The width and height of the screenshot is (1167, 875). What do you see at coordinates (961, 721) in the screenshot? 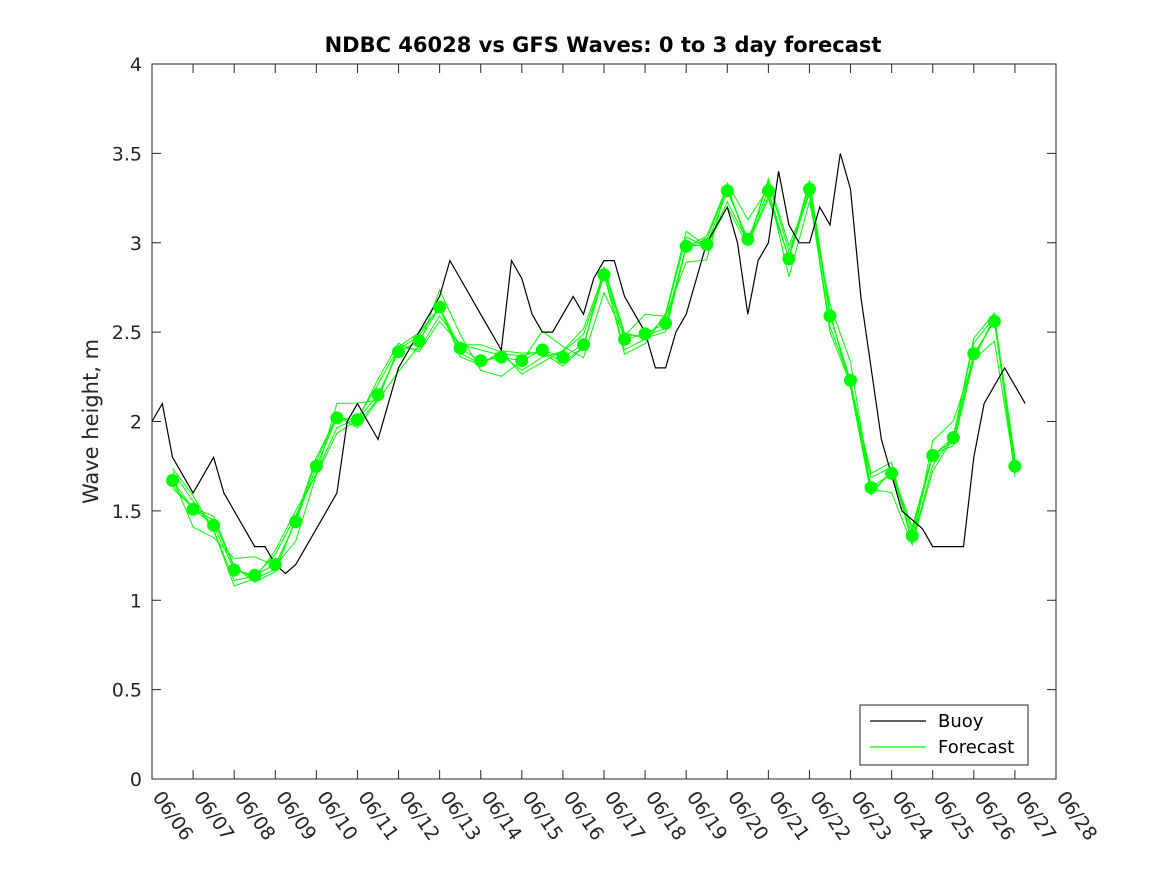
I see `legend-label: Buoy` at bounding box center [961, 721].